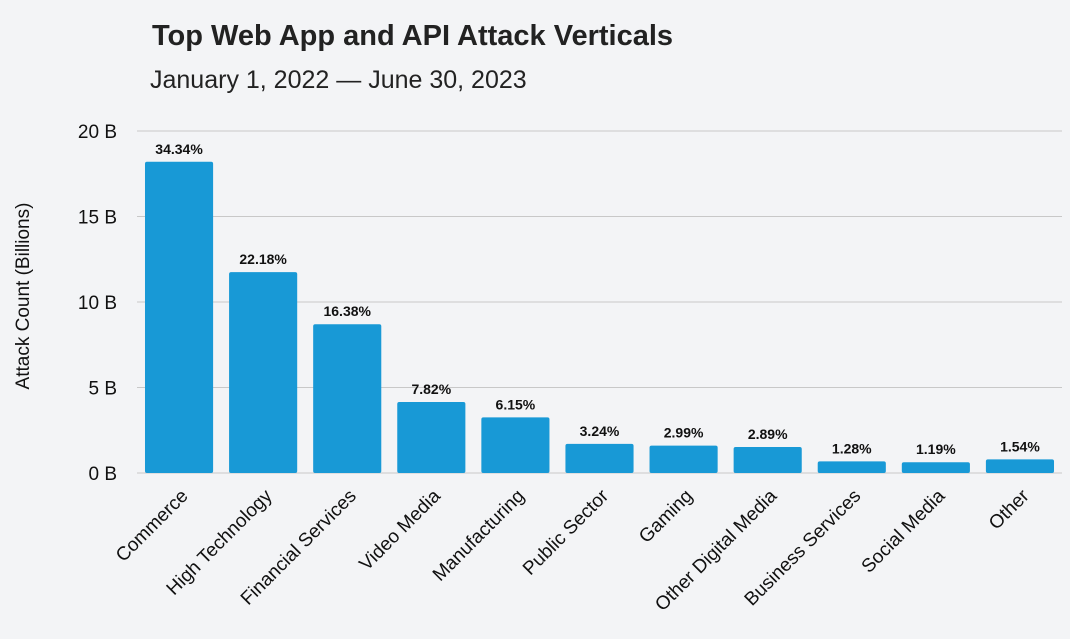 The height and width of the screenshot is (639, 1070). I want to click on x-tick-label: Gaming, so click(666, 517).